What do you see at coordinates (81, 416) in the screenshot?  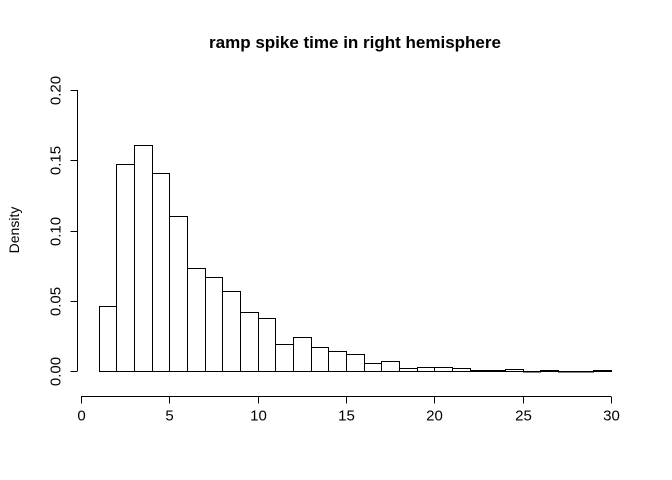 I see `x-tick-label: 0` at bounding box center [81, 416].